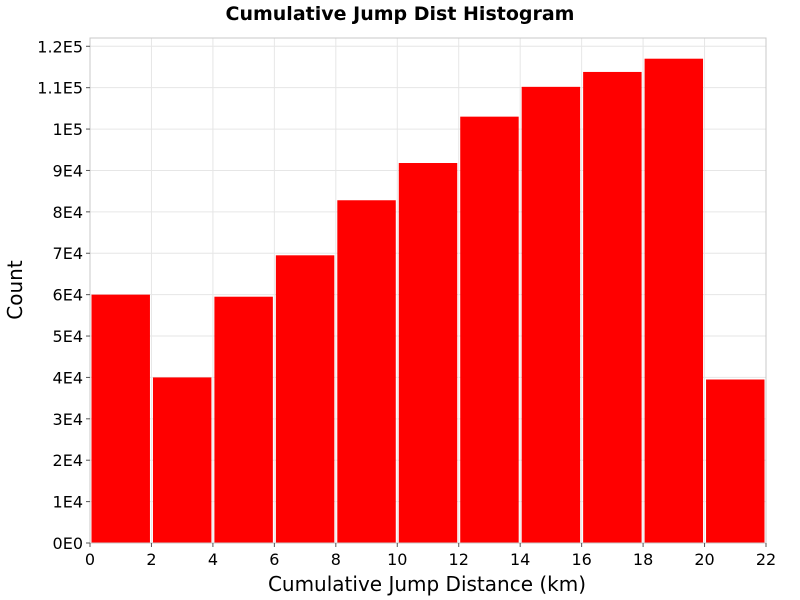  Describe the element at coordinates (68, 129) in the screenshot. I see `y-tick-label: 1E5` at that location.